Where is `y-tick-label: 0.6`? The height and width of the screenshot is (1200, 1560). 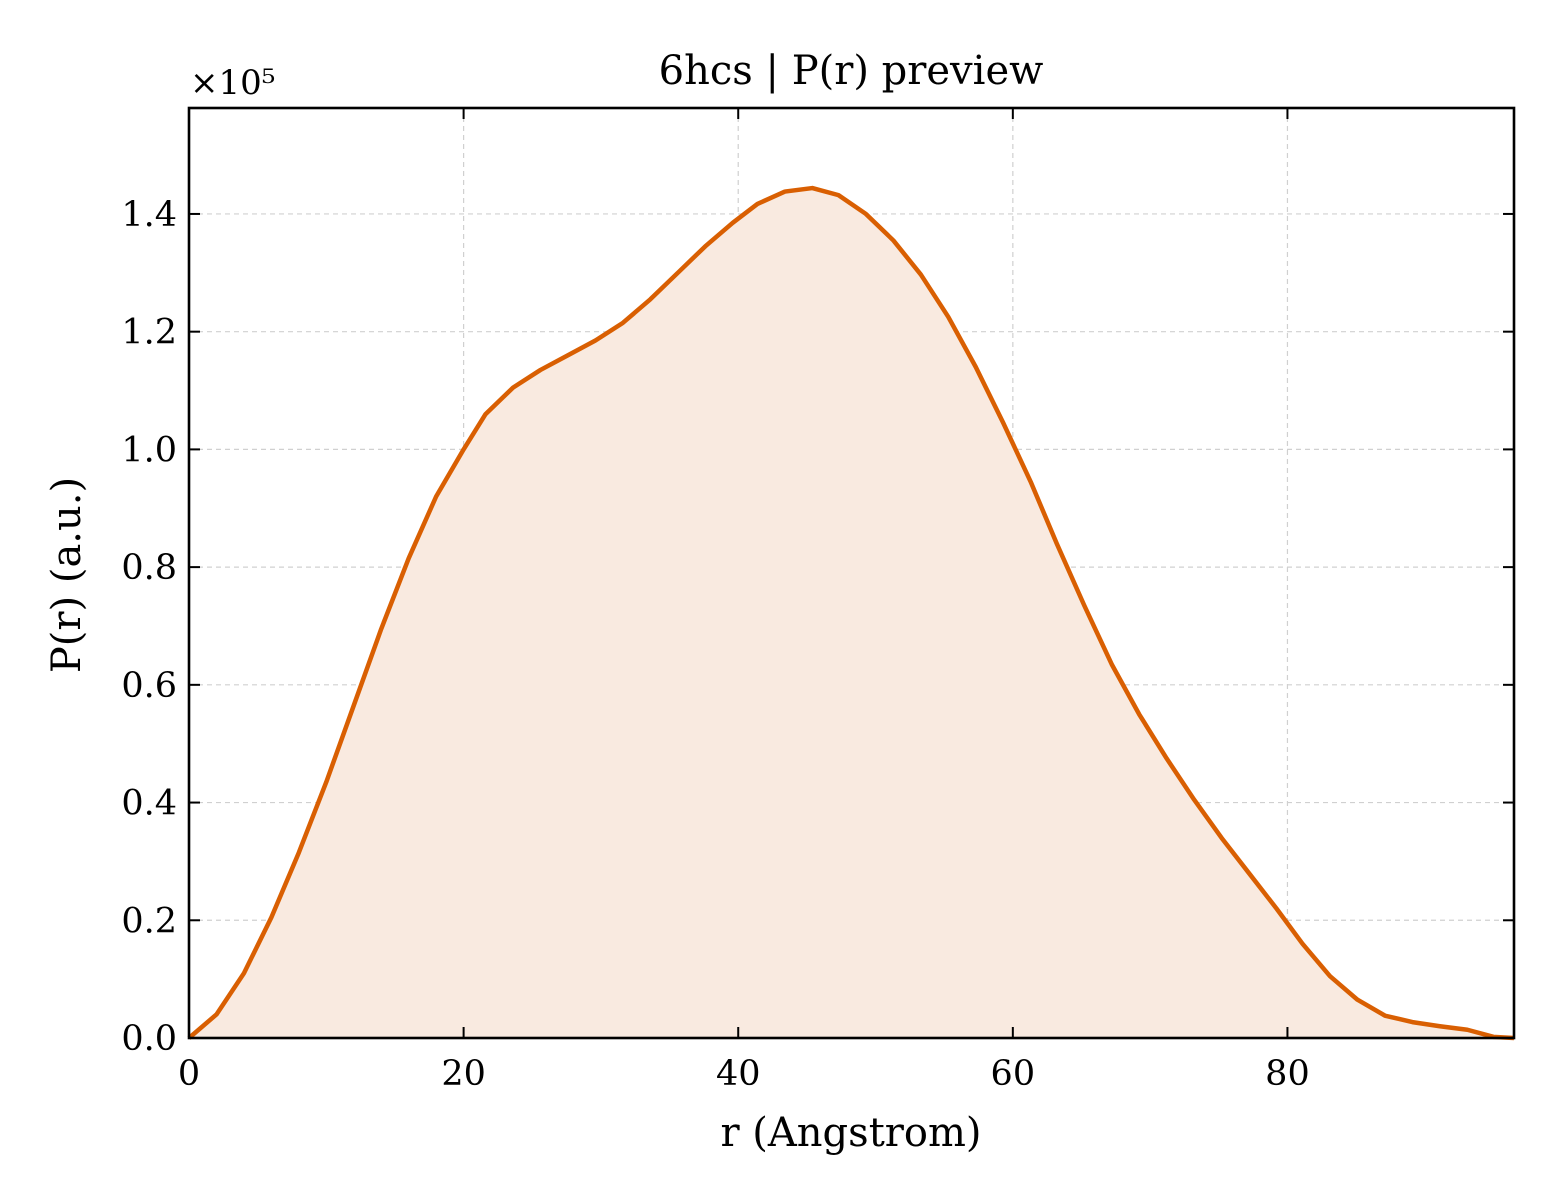 y-tick-label: 0.6 is located at coordinates (149, 686).